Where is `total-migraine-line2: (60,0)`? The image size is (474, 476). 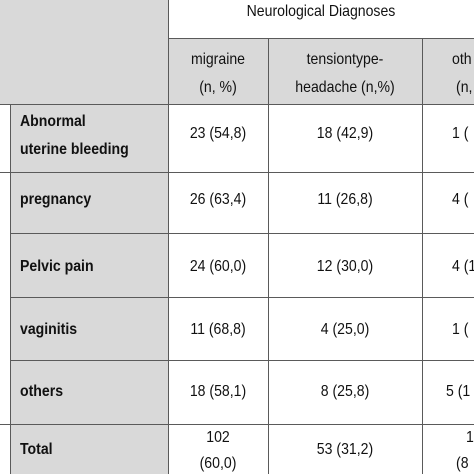
total-migraine-line2: (60,0) is located at coordinates (218, 463).